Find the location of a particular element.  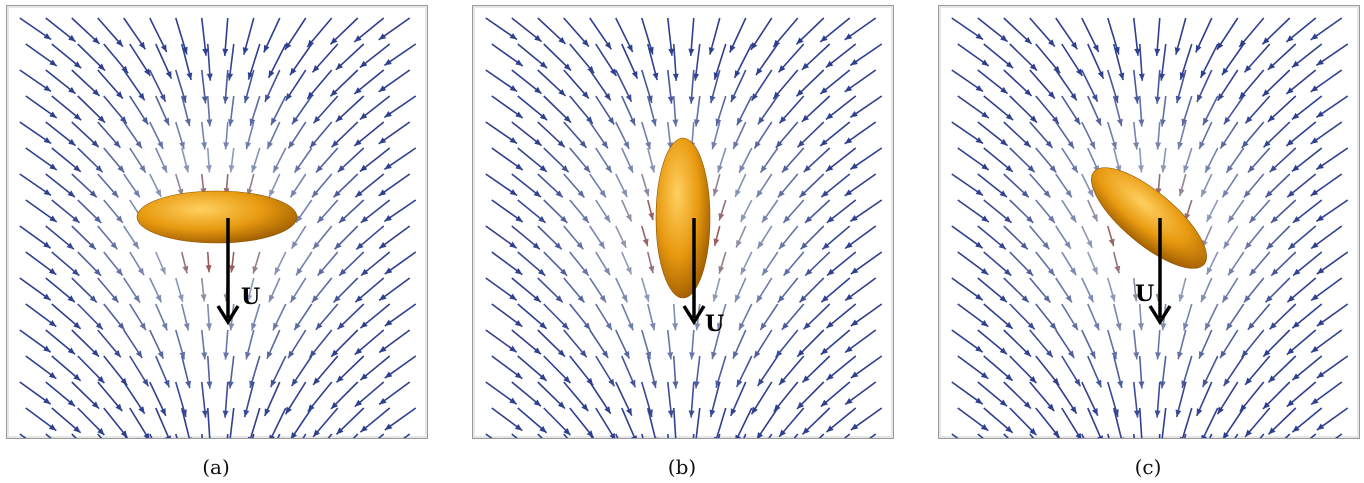

velocity-label: U is located at coordinates (1144, 294).